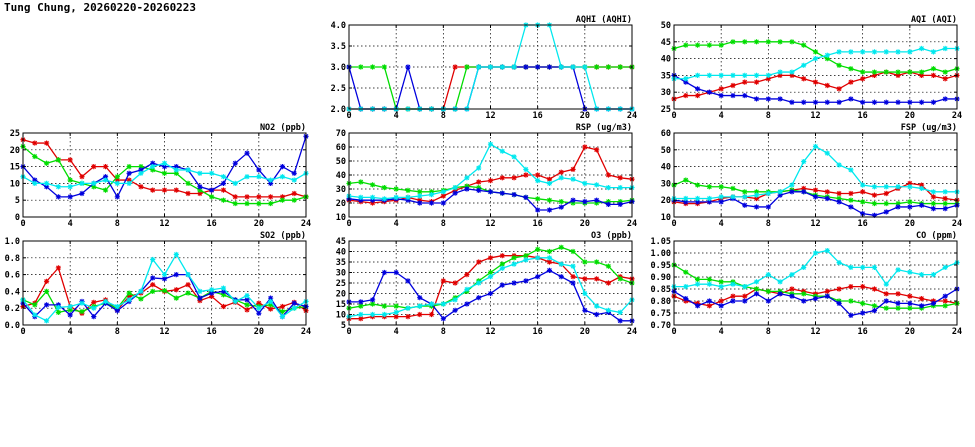  Describe the element at coordinates (666, 93) in the screenshot. I see `y-tick-label: 30` at that location.